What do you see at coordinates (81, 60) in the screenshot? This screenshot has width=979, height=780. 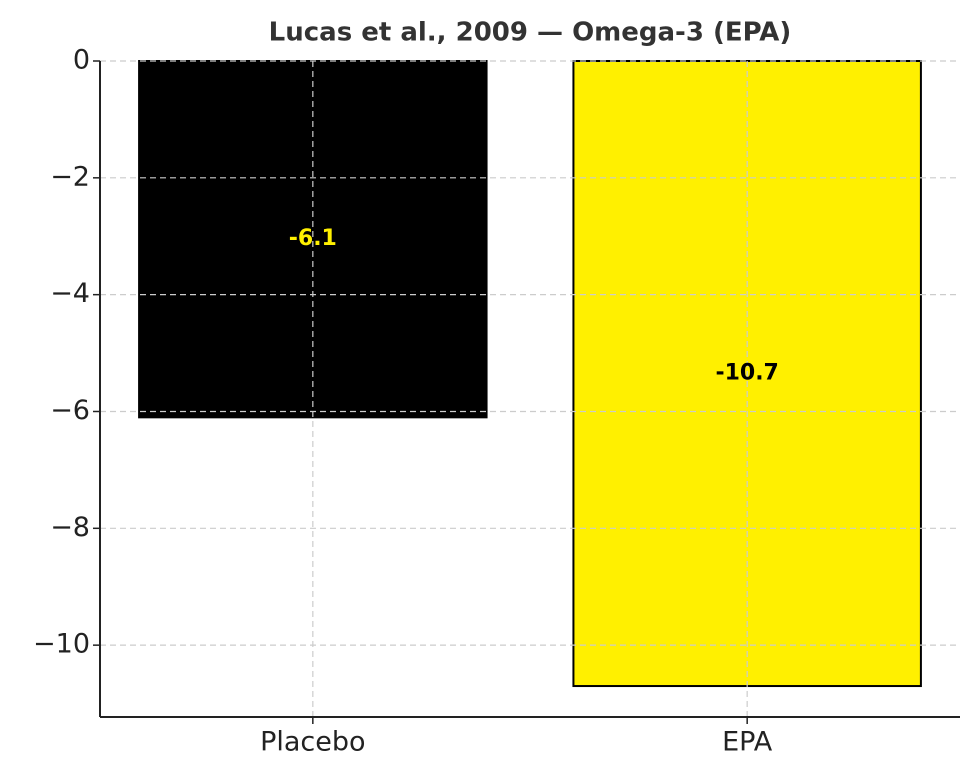 I see `y-tick-label: 0` at bounding box center [81, 60].